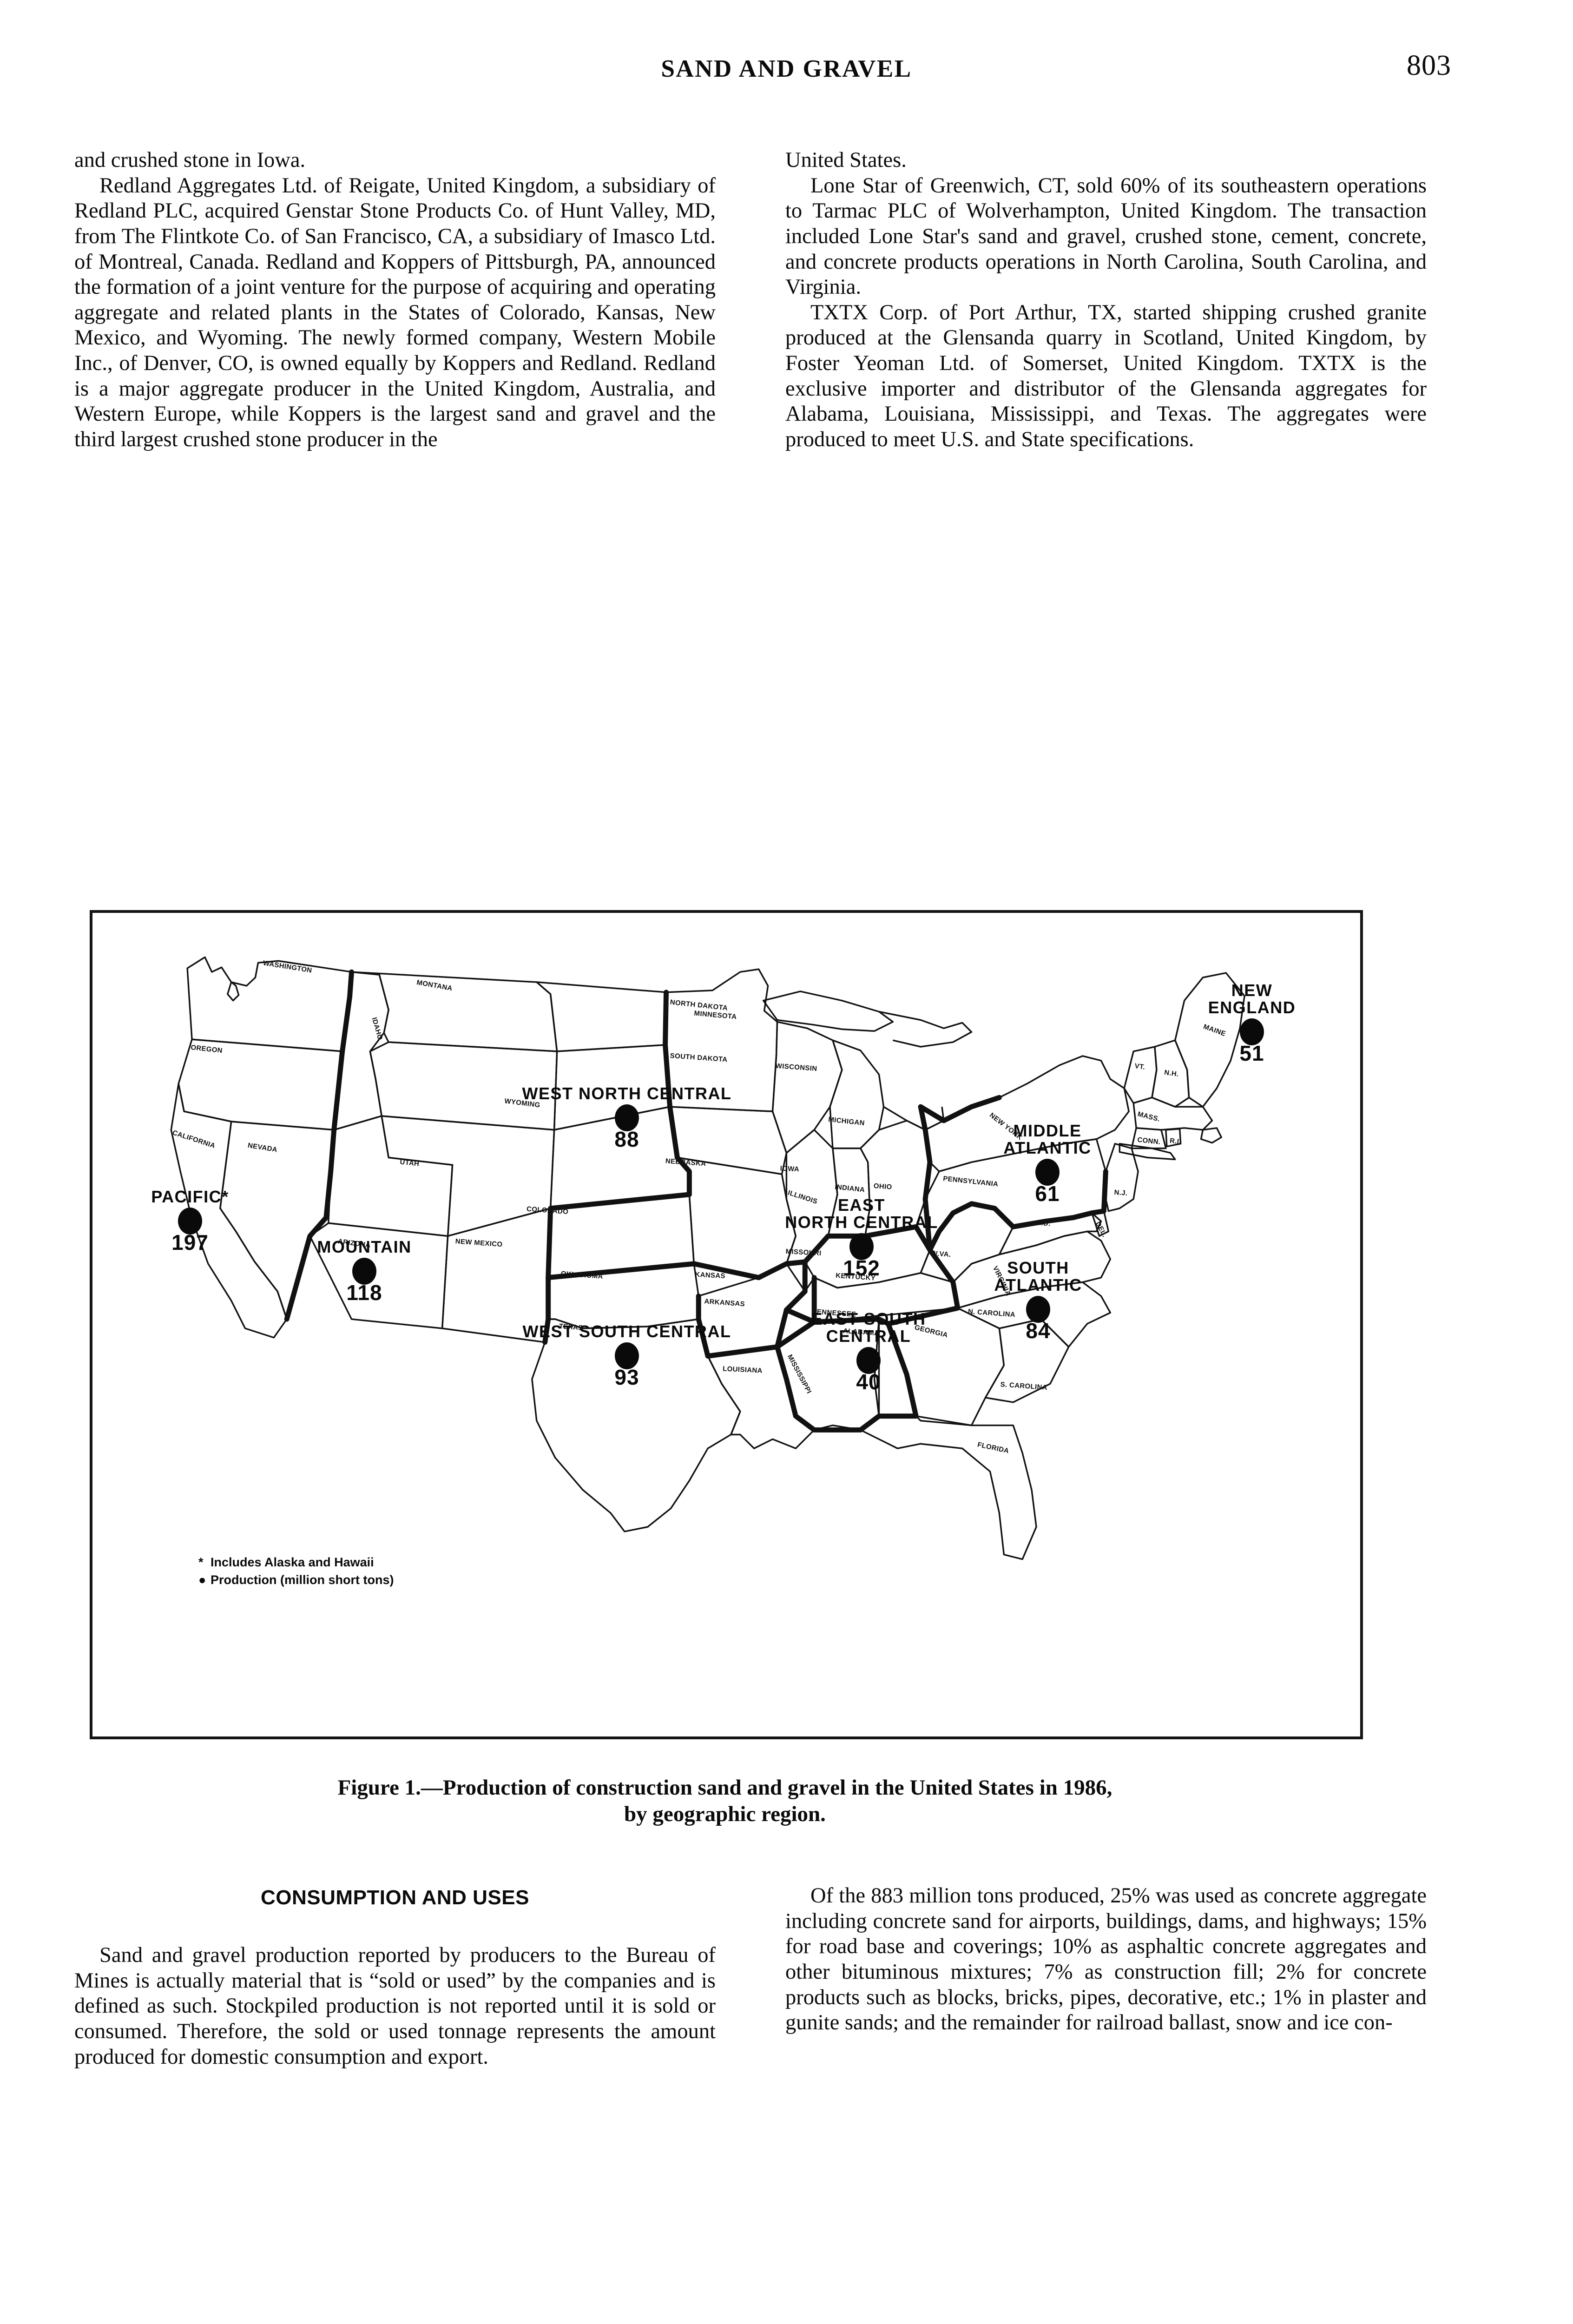  What do you see at coordinates (994, 1448) in the screenshot?
I see `svg-text: FLORIDA` at bounding box center [994, 1448].